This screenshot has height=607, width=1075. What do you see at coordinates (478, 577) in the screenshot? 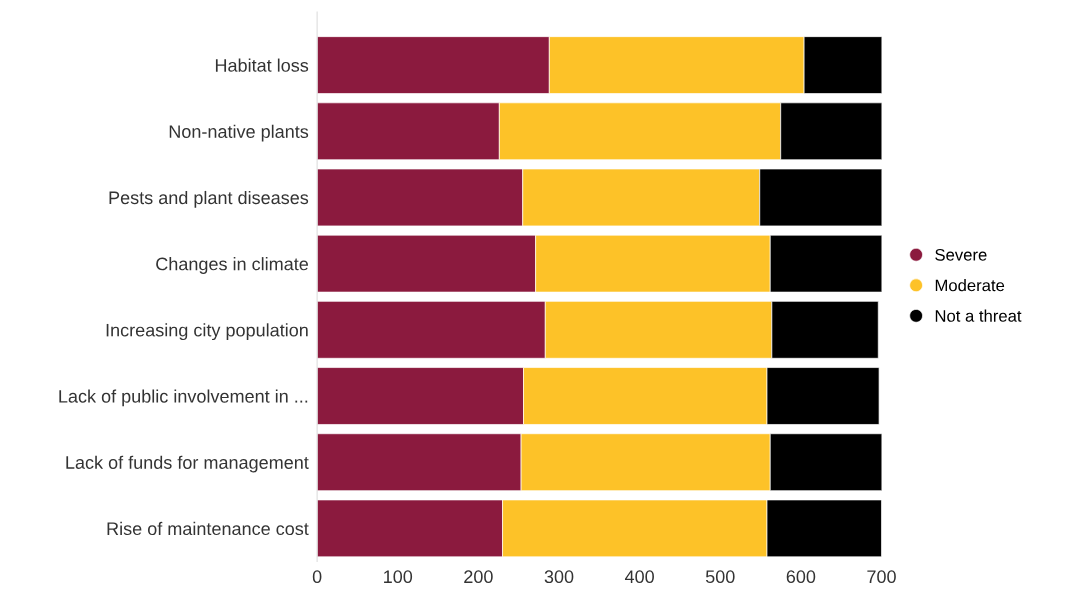
I see `x-tick-label: 200` at bounding box center [478, 577].